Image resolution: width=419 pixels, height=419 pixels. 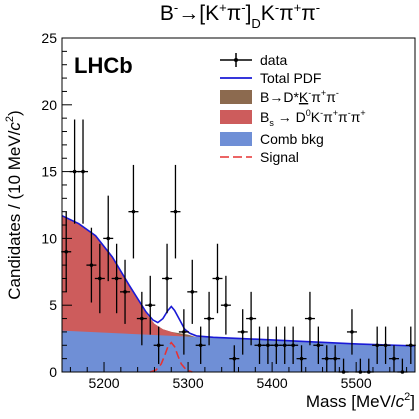 I want to click on area-comb-bkg, so click(x=238, y=351).